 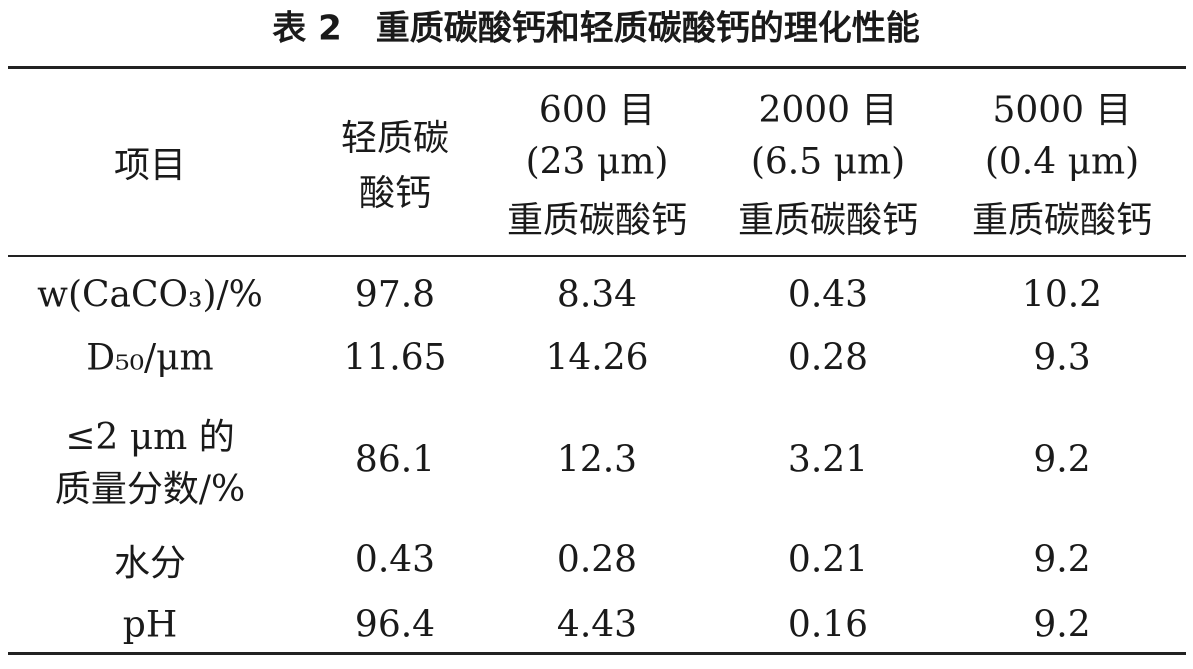 What do you see at coordinates (395, 193) in the screenshot?
I see `header-cell: 酸钙` at bounding box center [395, 193].